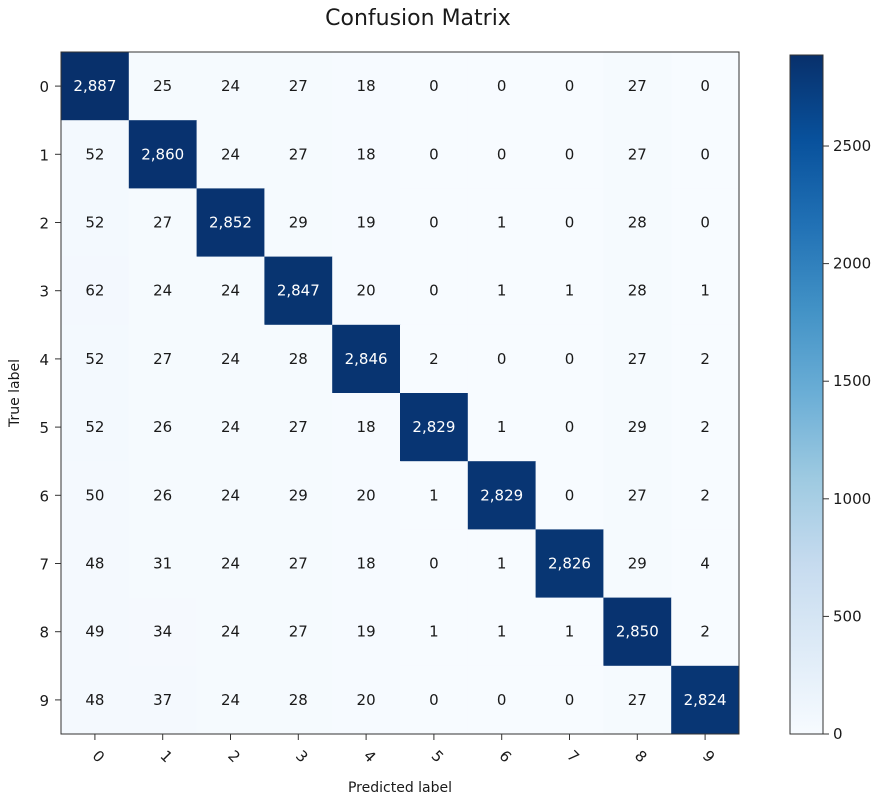  I want to click on cell-value-label: 2,846, so click(366, 359).